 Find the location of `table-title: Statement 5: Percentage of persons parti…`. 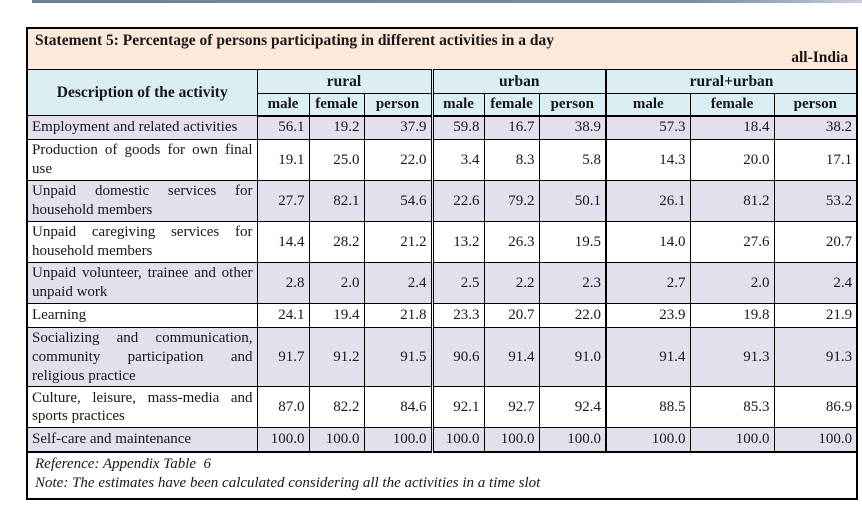

table-title: Statement 5: Percentage of persons parti… is located at coordinates (295, 40).